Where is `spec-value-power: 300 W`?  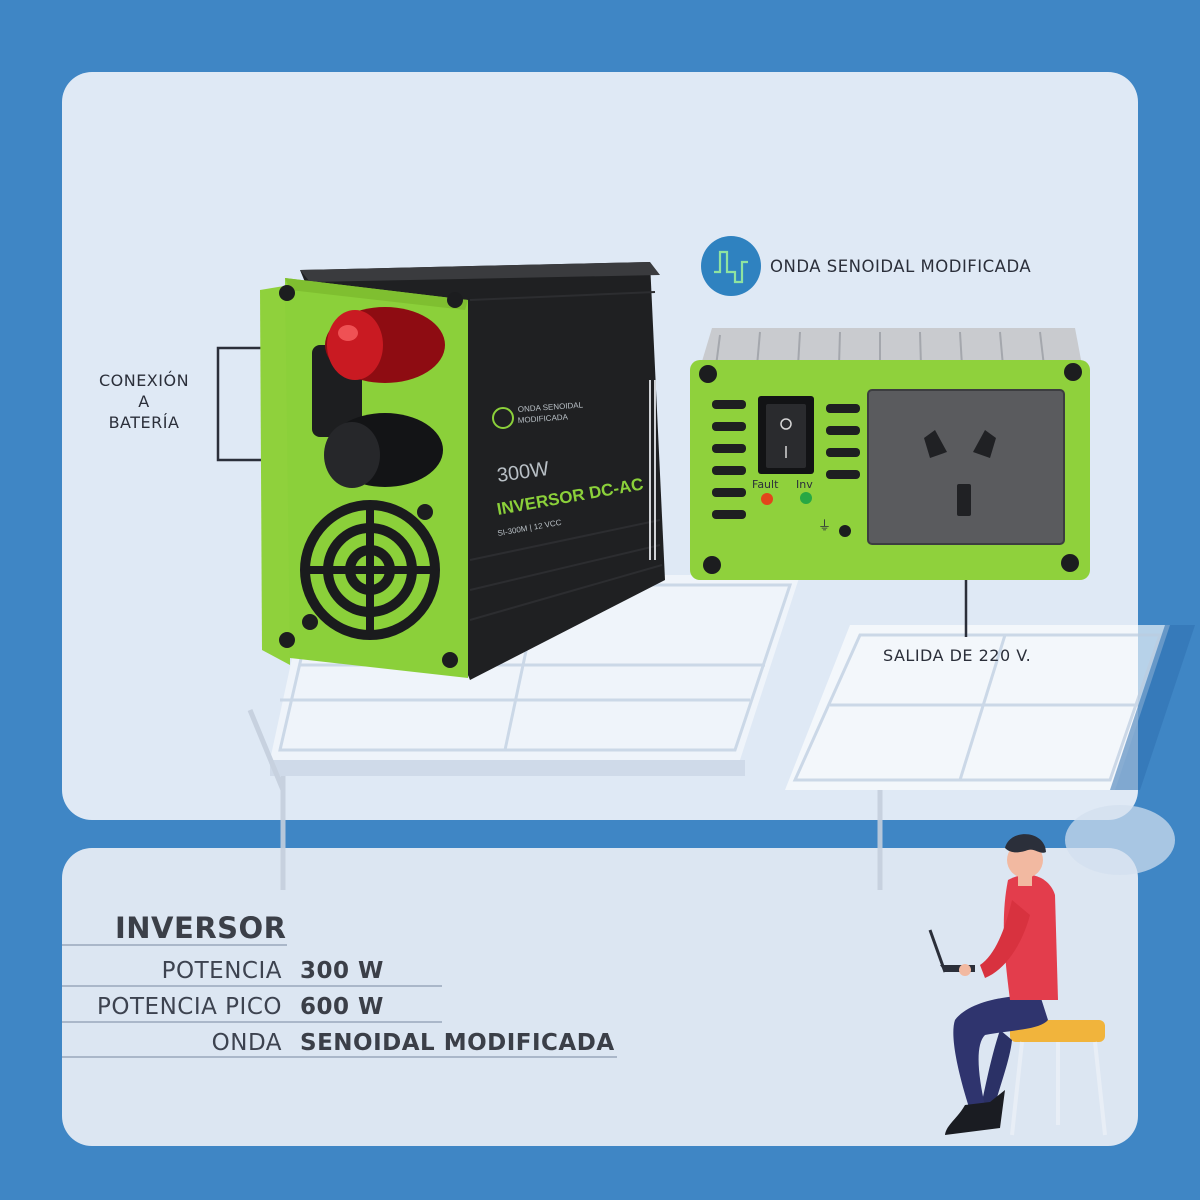 spec-value-power: 300 W is located at coordinates (342, 971).